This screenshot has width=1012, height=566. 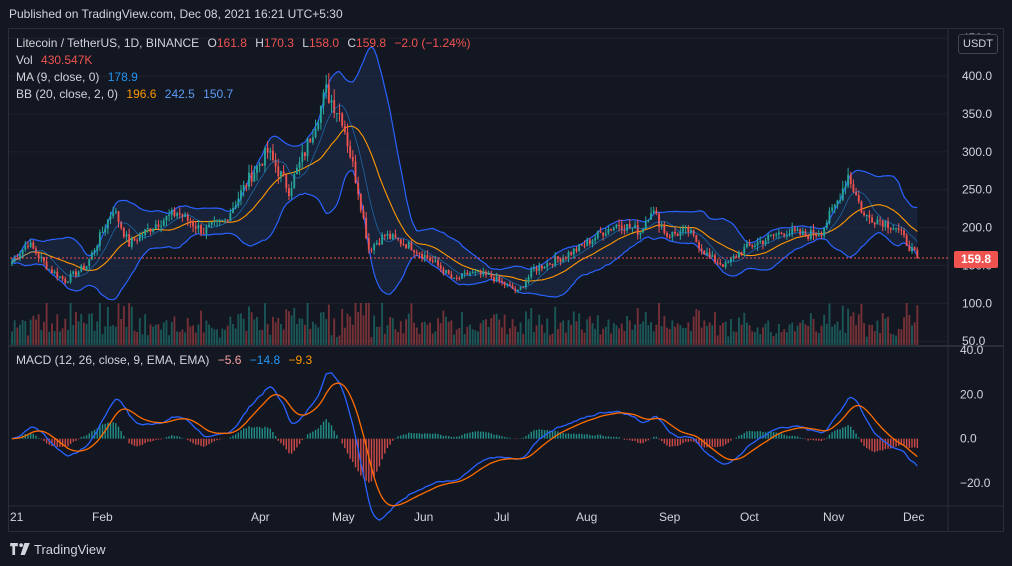 I want to click on currency-badge: USDT, so click(x=978, y=44).